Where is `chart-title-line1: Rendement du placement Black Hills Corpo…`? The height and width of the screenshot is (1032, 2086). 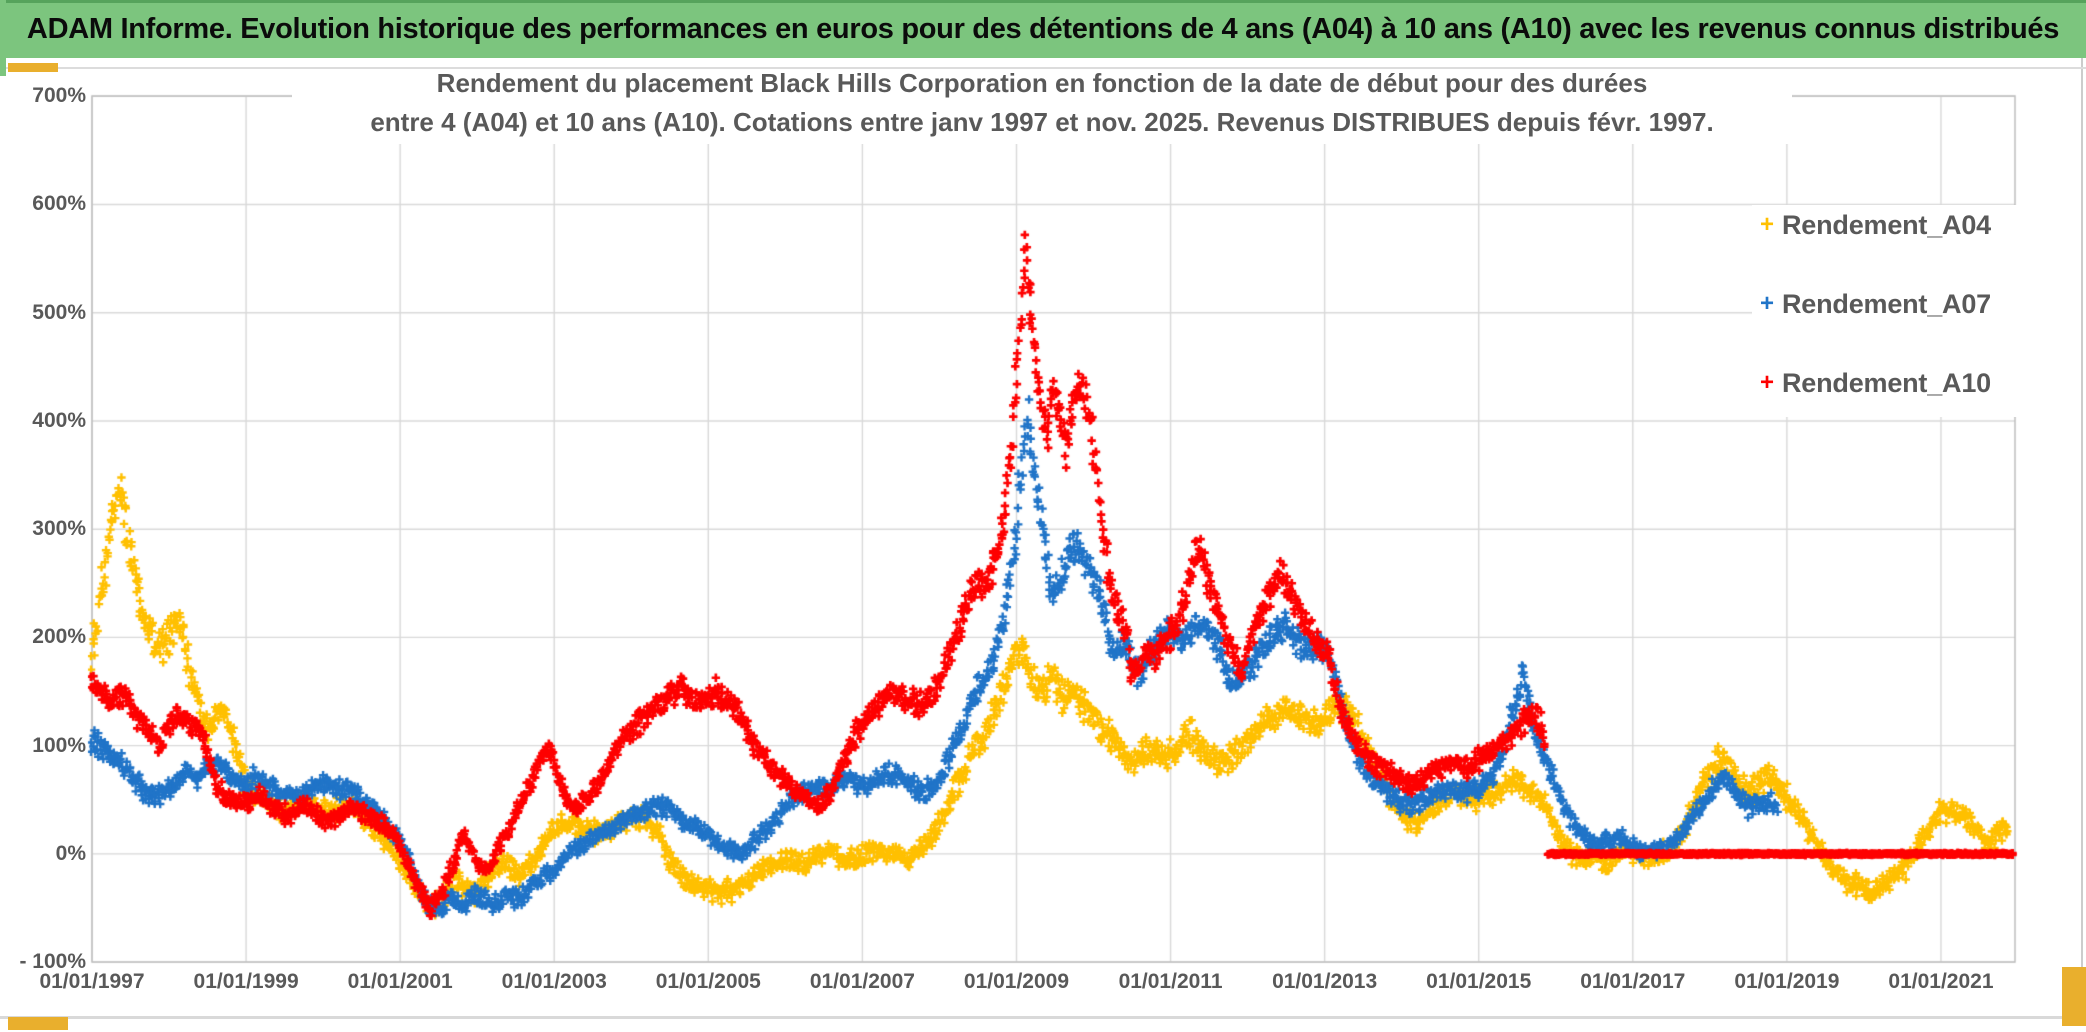 chart-title-line1: Rendement du placement Black Hills Corpo… is located at coordinates (1042, 83).